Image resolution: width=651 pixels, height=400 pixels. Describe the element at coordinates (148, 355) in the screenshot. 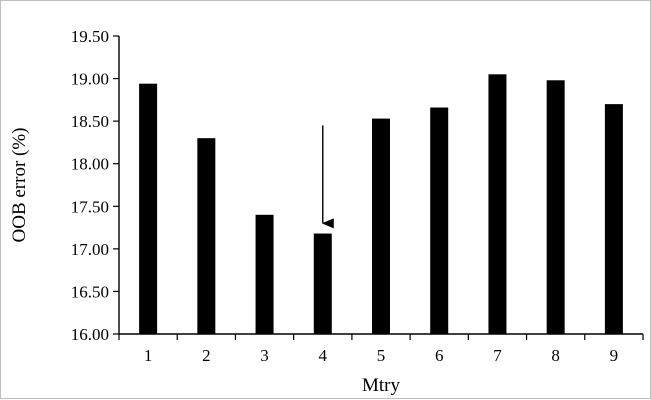

I see `x-tick-label: 1` at that location.